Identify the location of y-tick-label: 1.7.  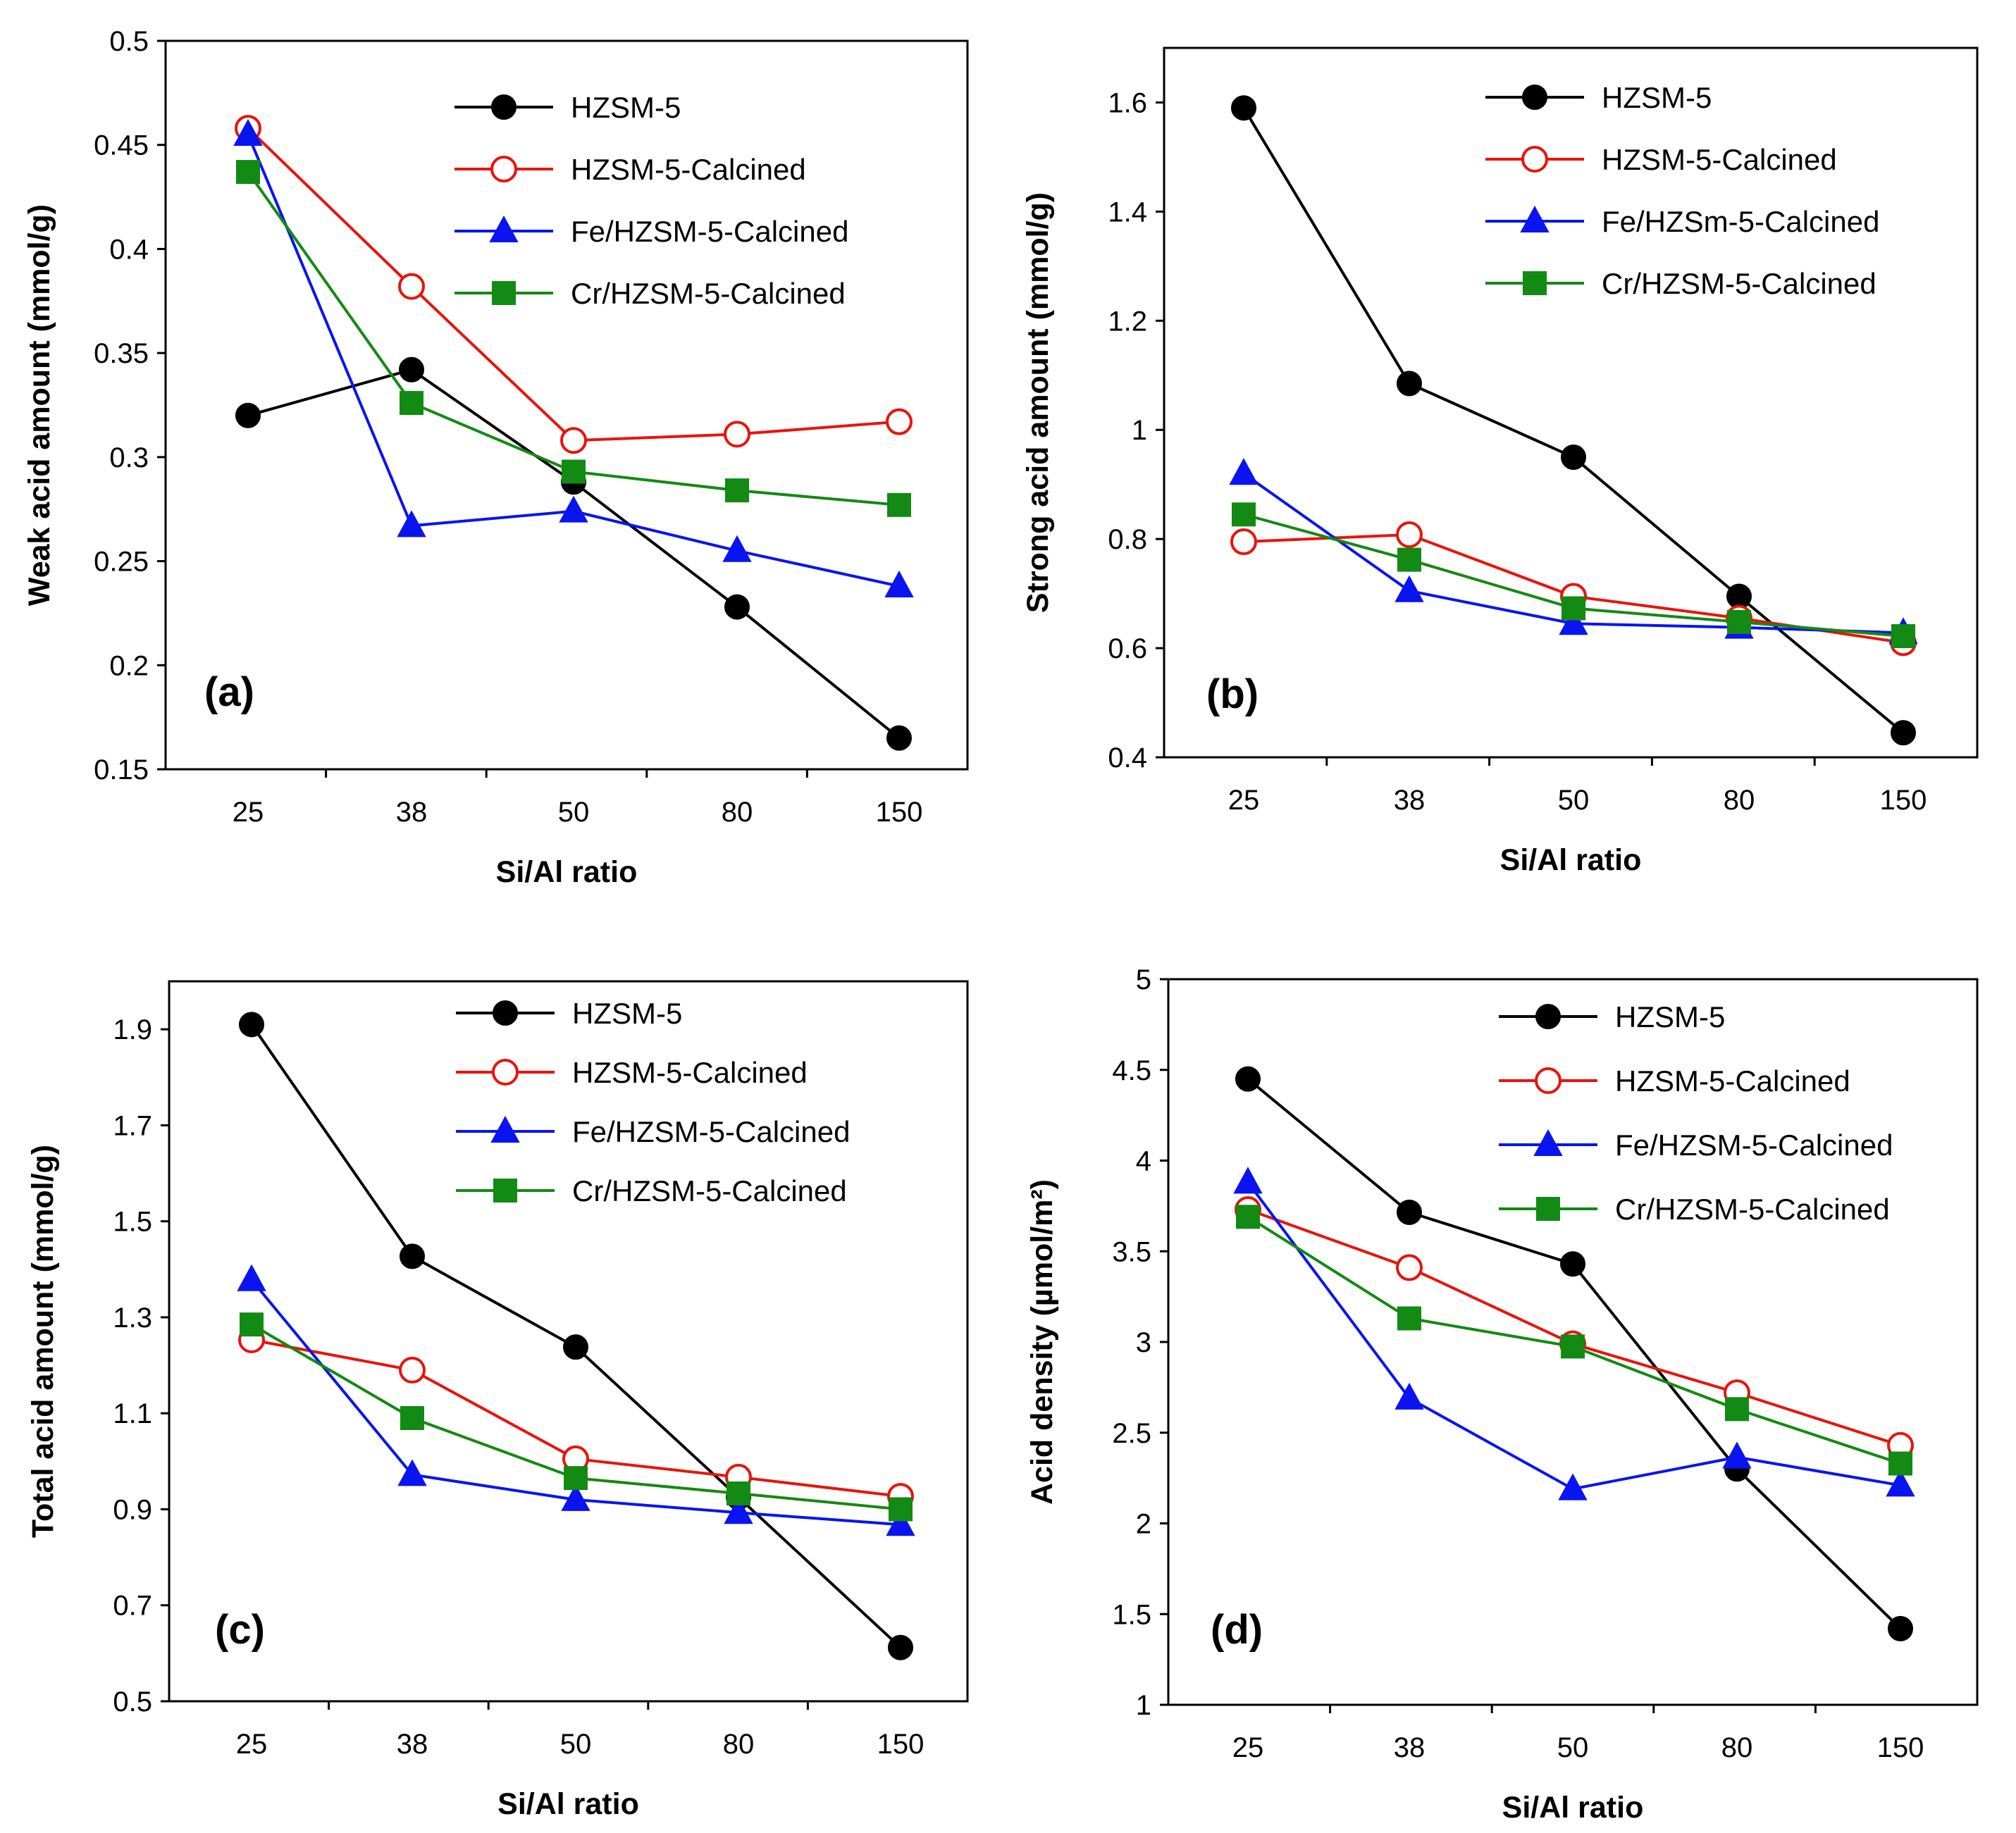
(132, 1125).